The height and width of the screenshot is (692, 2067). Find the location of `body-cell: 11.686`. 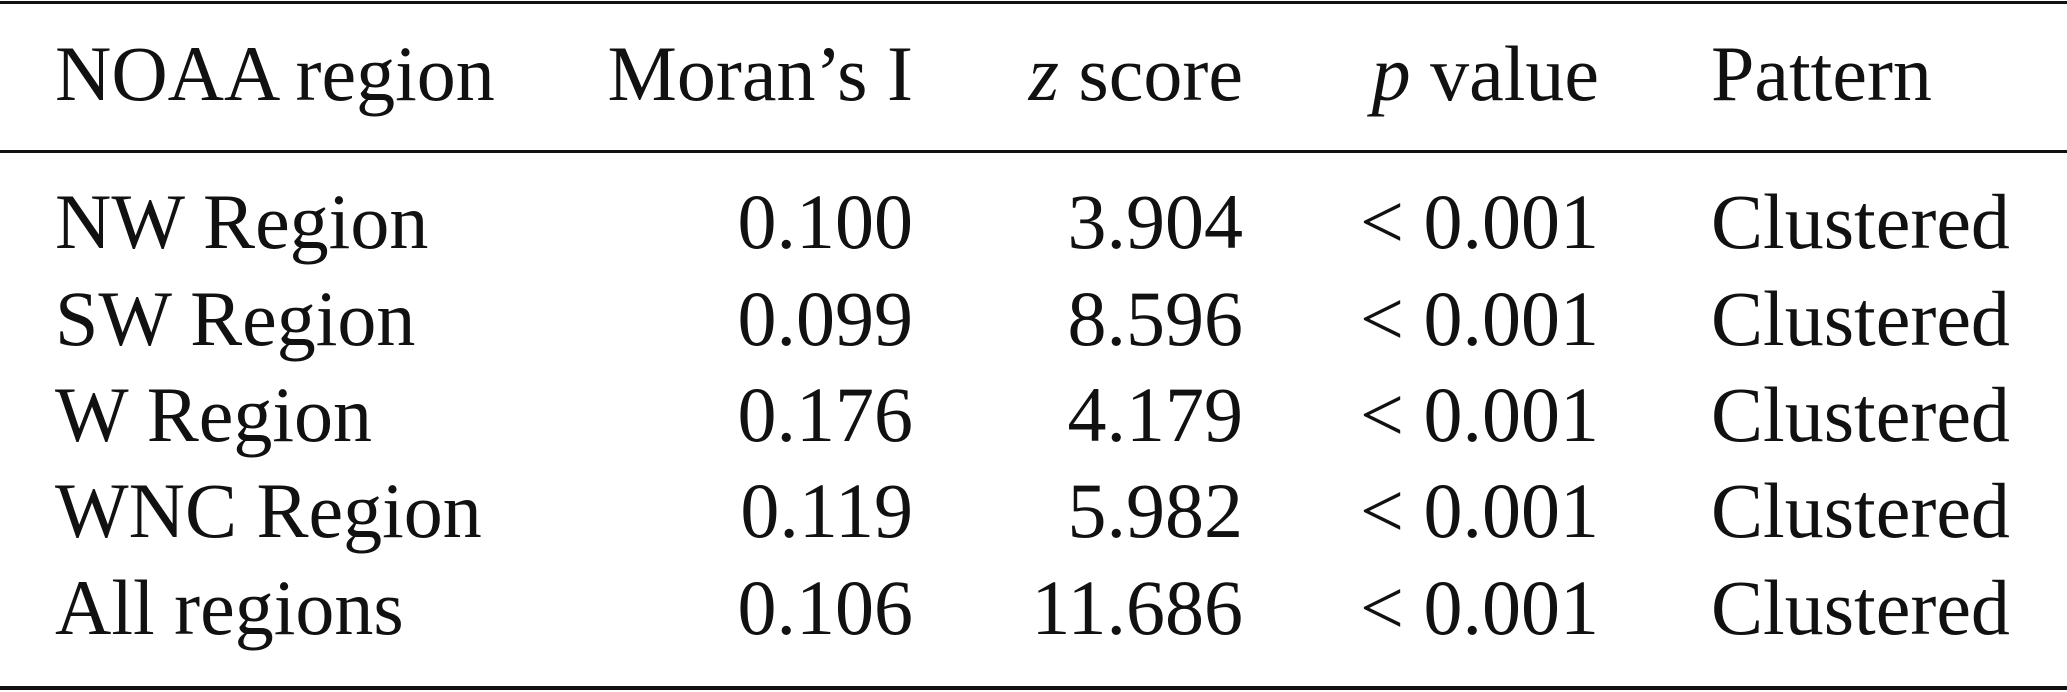

body-cell: 11.686 is located at coordinates (1137, 608).